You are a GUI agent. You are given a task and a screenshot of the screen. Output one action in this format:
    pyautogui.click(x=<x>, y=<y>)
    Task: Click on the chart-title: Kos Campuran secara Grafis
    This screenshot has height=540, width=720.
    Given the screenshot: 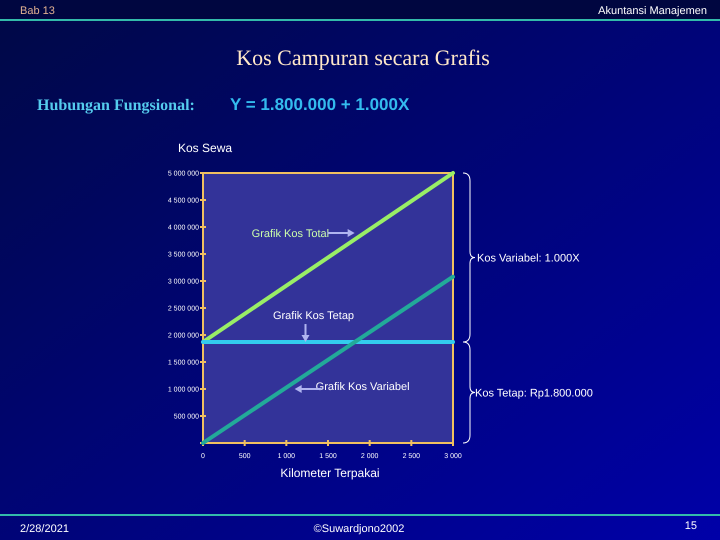 What is the action you would take?
    pyautogui.click(x=363, y=57)
    